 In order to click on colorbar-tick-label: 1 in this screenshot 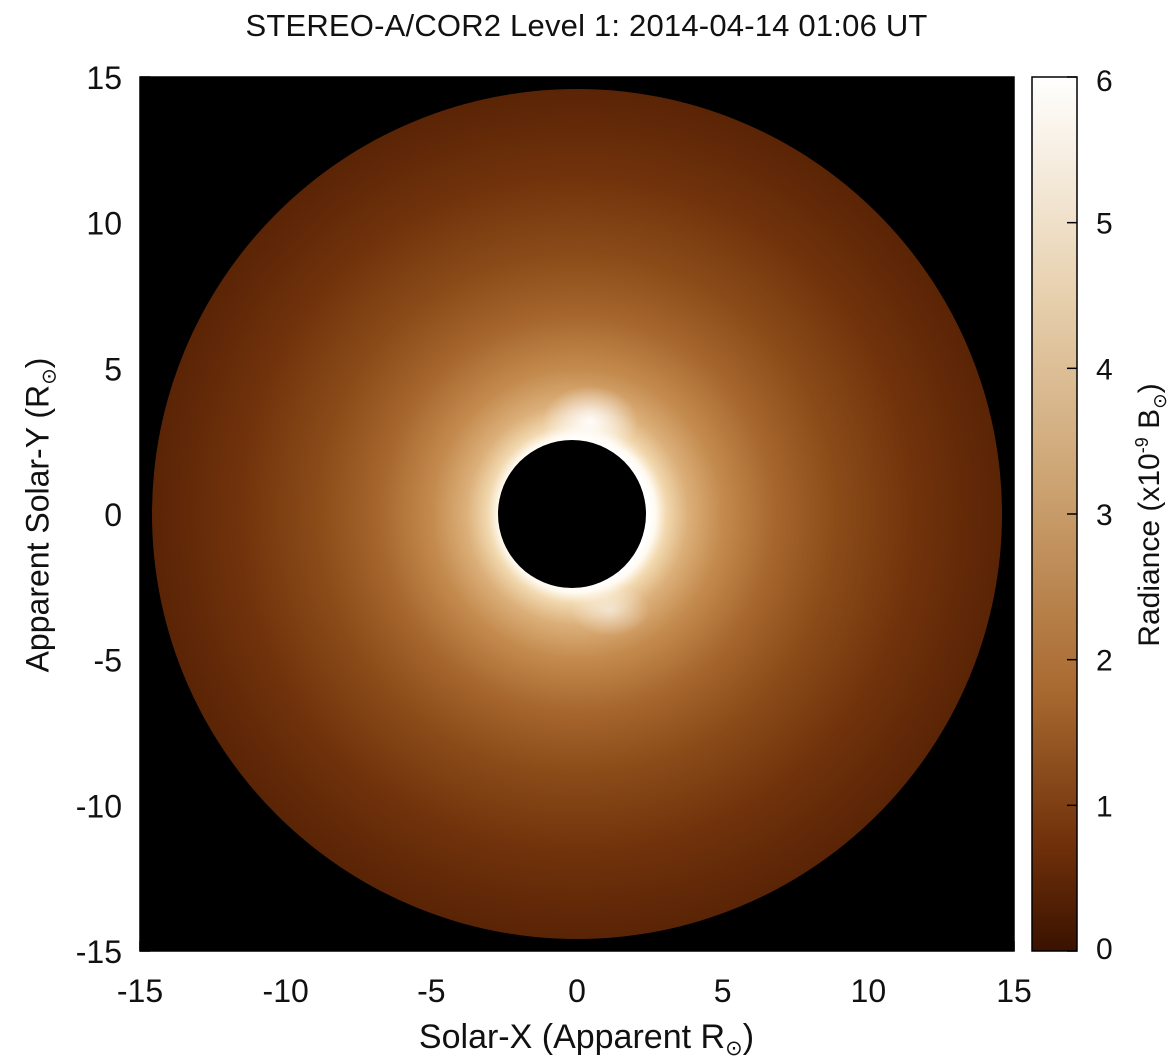, I will do `click(1104, 806)`.